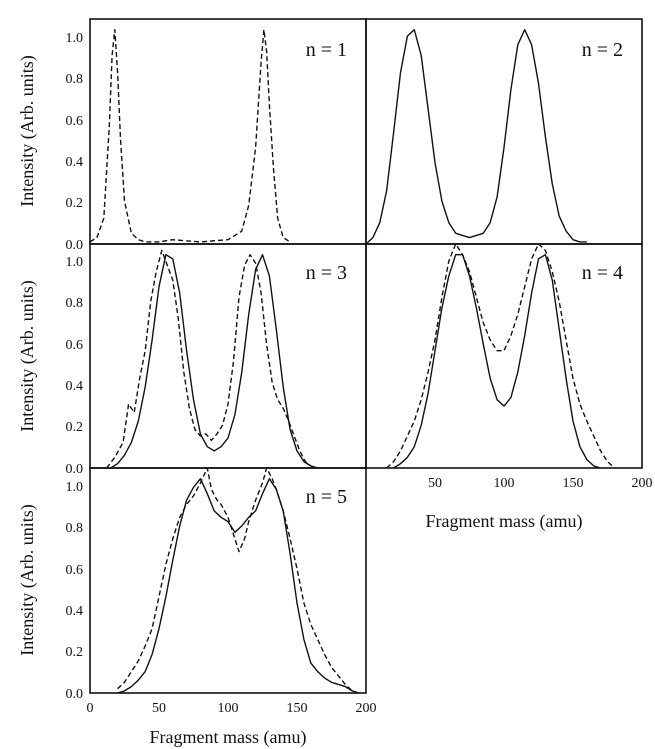 Image resolution: width=655 pixels, height=749 pixels. Describe the element at coordinates (504, 521) in the screenshot. I see `x-axis-title-n4: Fragment mass (amu)` at that location.